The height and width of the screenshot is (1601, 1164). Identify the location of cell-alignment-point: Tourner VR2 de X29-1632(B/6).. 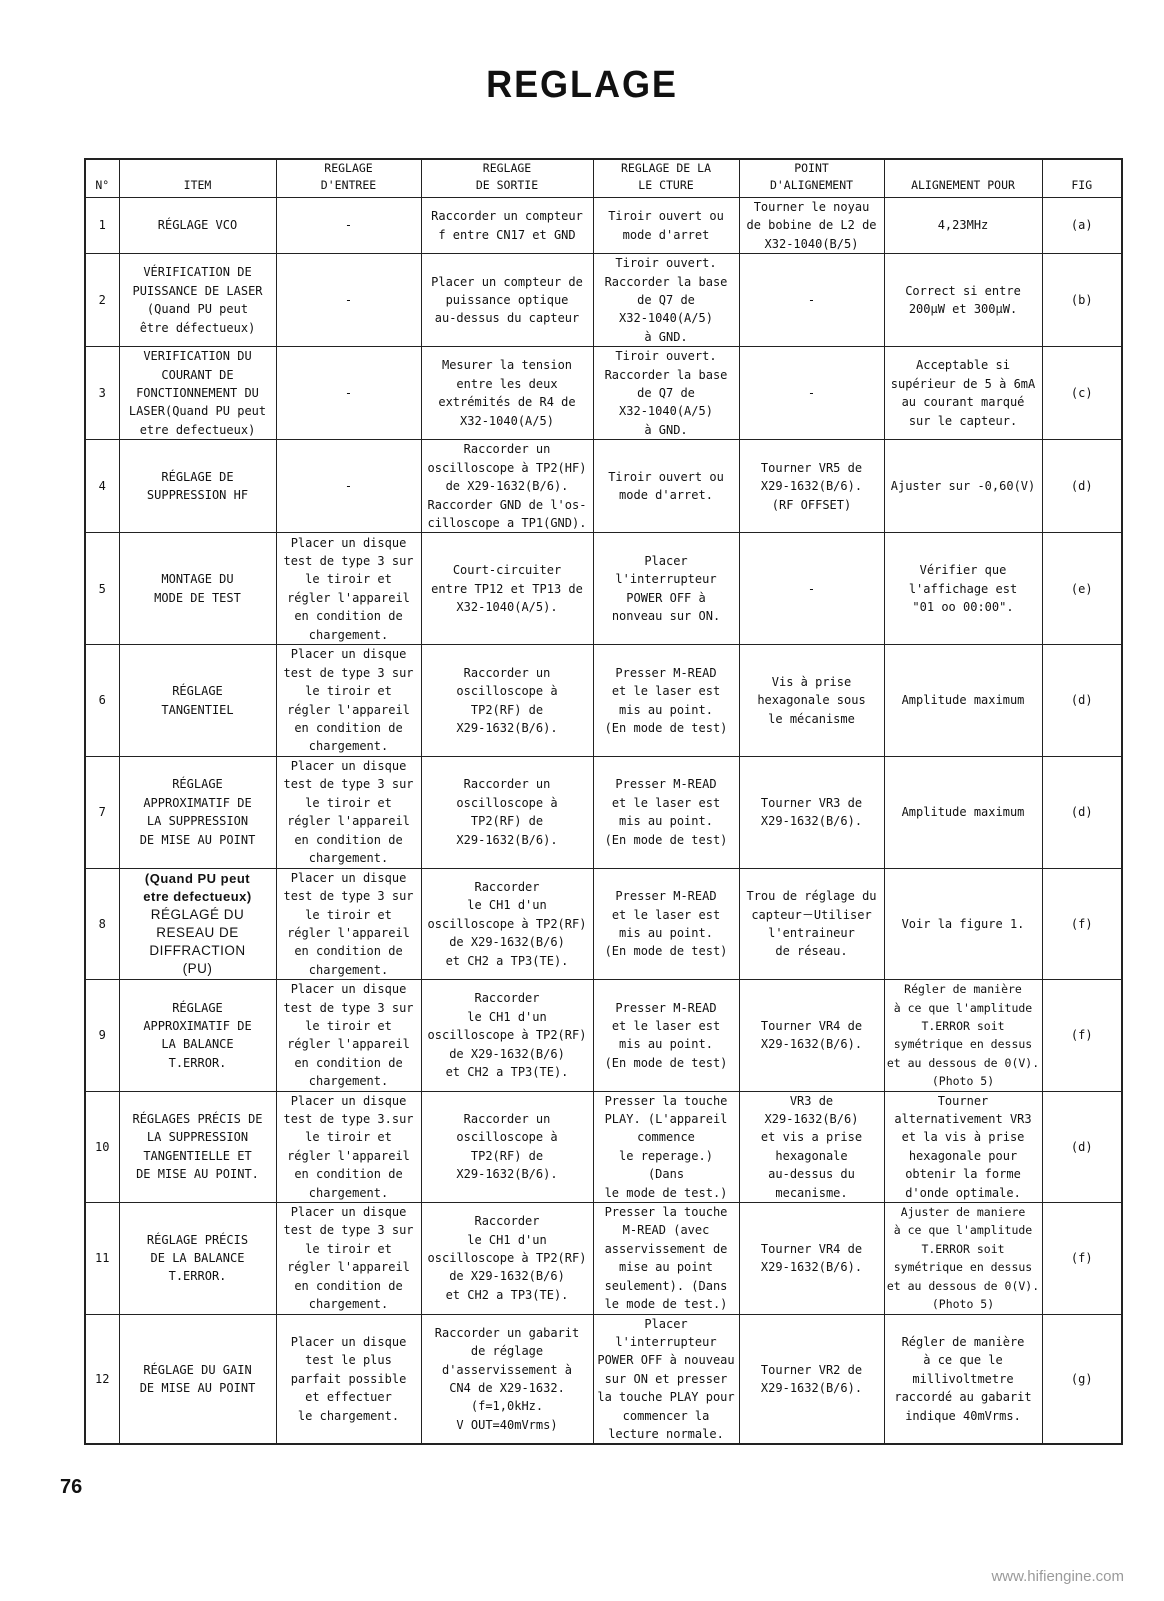
(811, 1379).